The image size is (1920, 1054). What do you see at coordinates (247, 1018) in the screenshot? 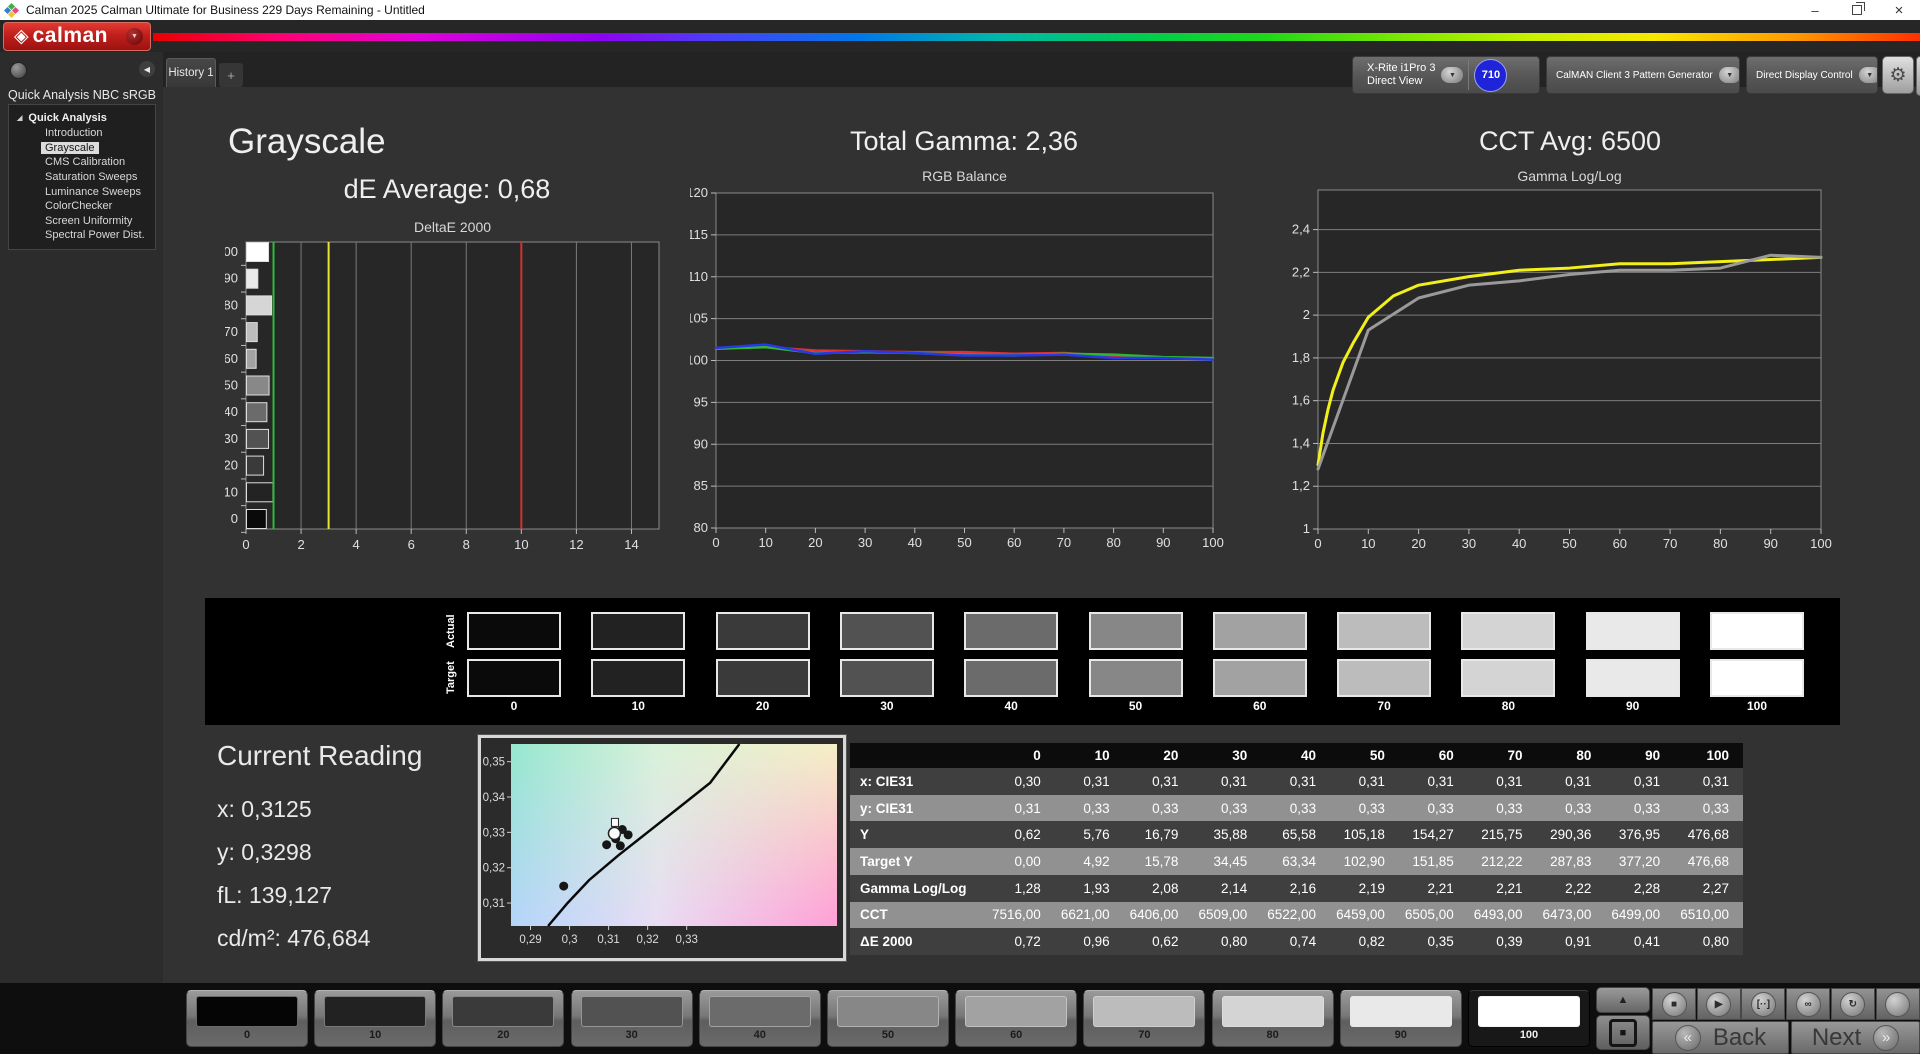
I see `pattern-patch-0: 0` at bounding box center [247, 1018].